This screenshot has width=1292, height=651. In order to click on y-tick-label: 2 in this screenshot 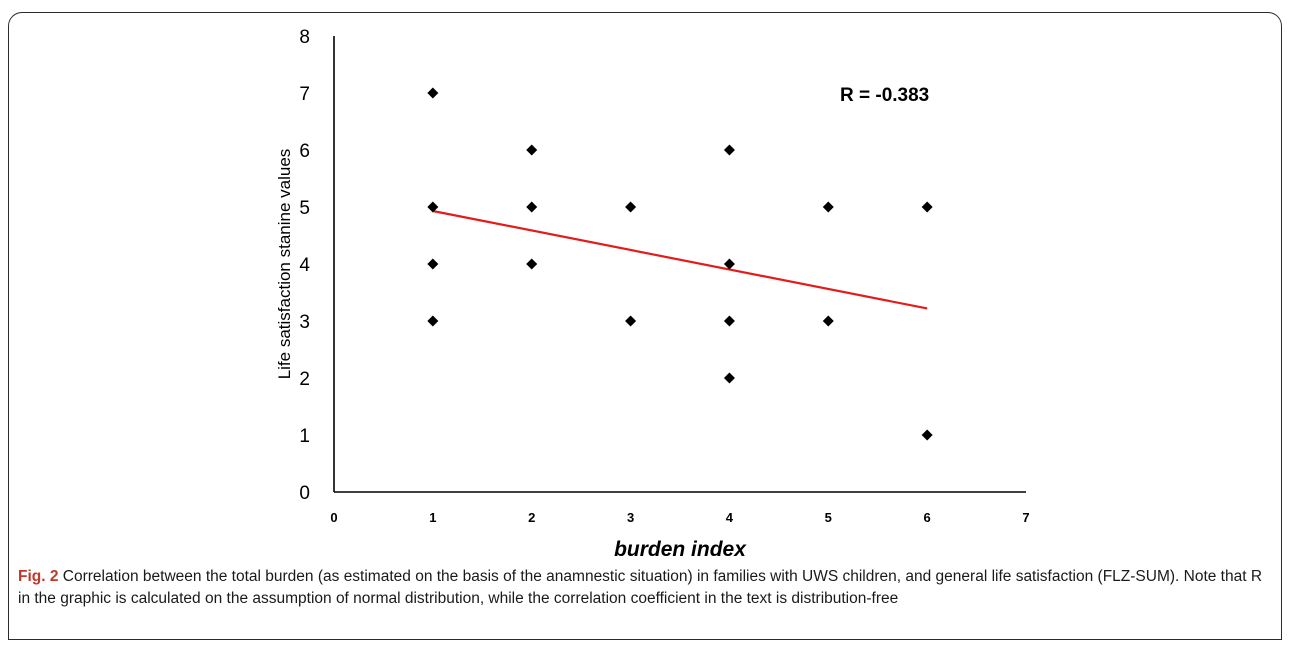, I will do `click(304, 379)`.